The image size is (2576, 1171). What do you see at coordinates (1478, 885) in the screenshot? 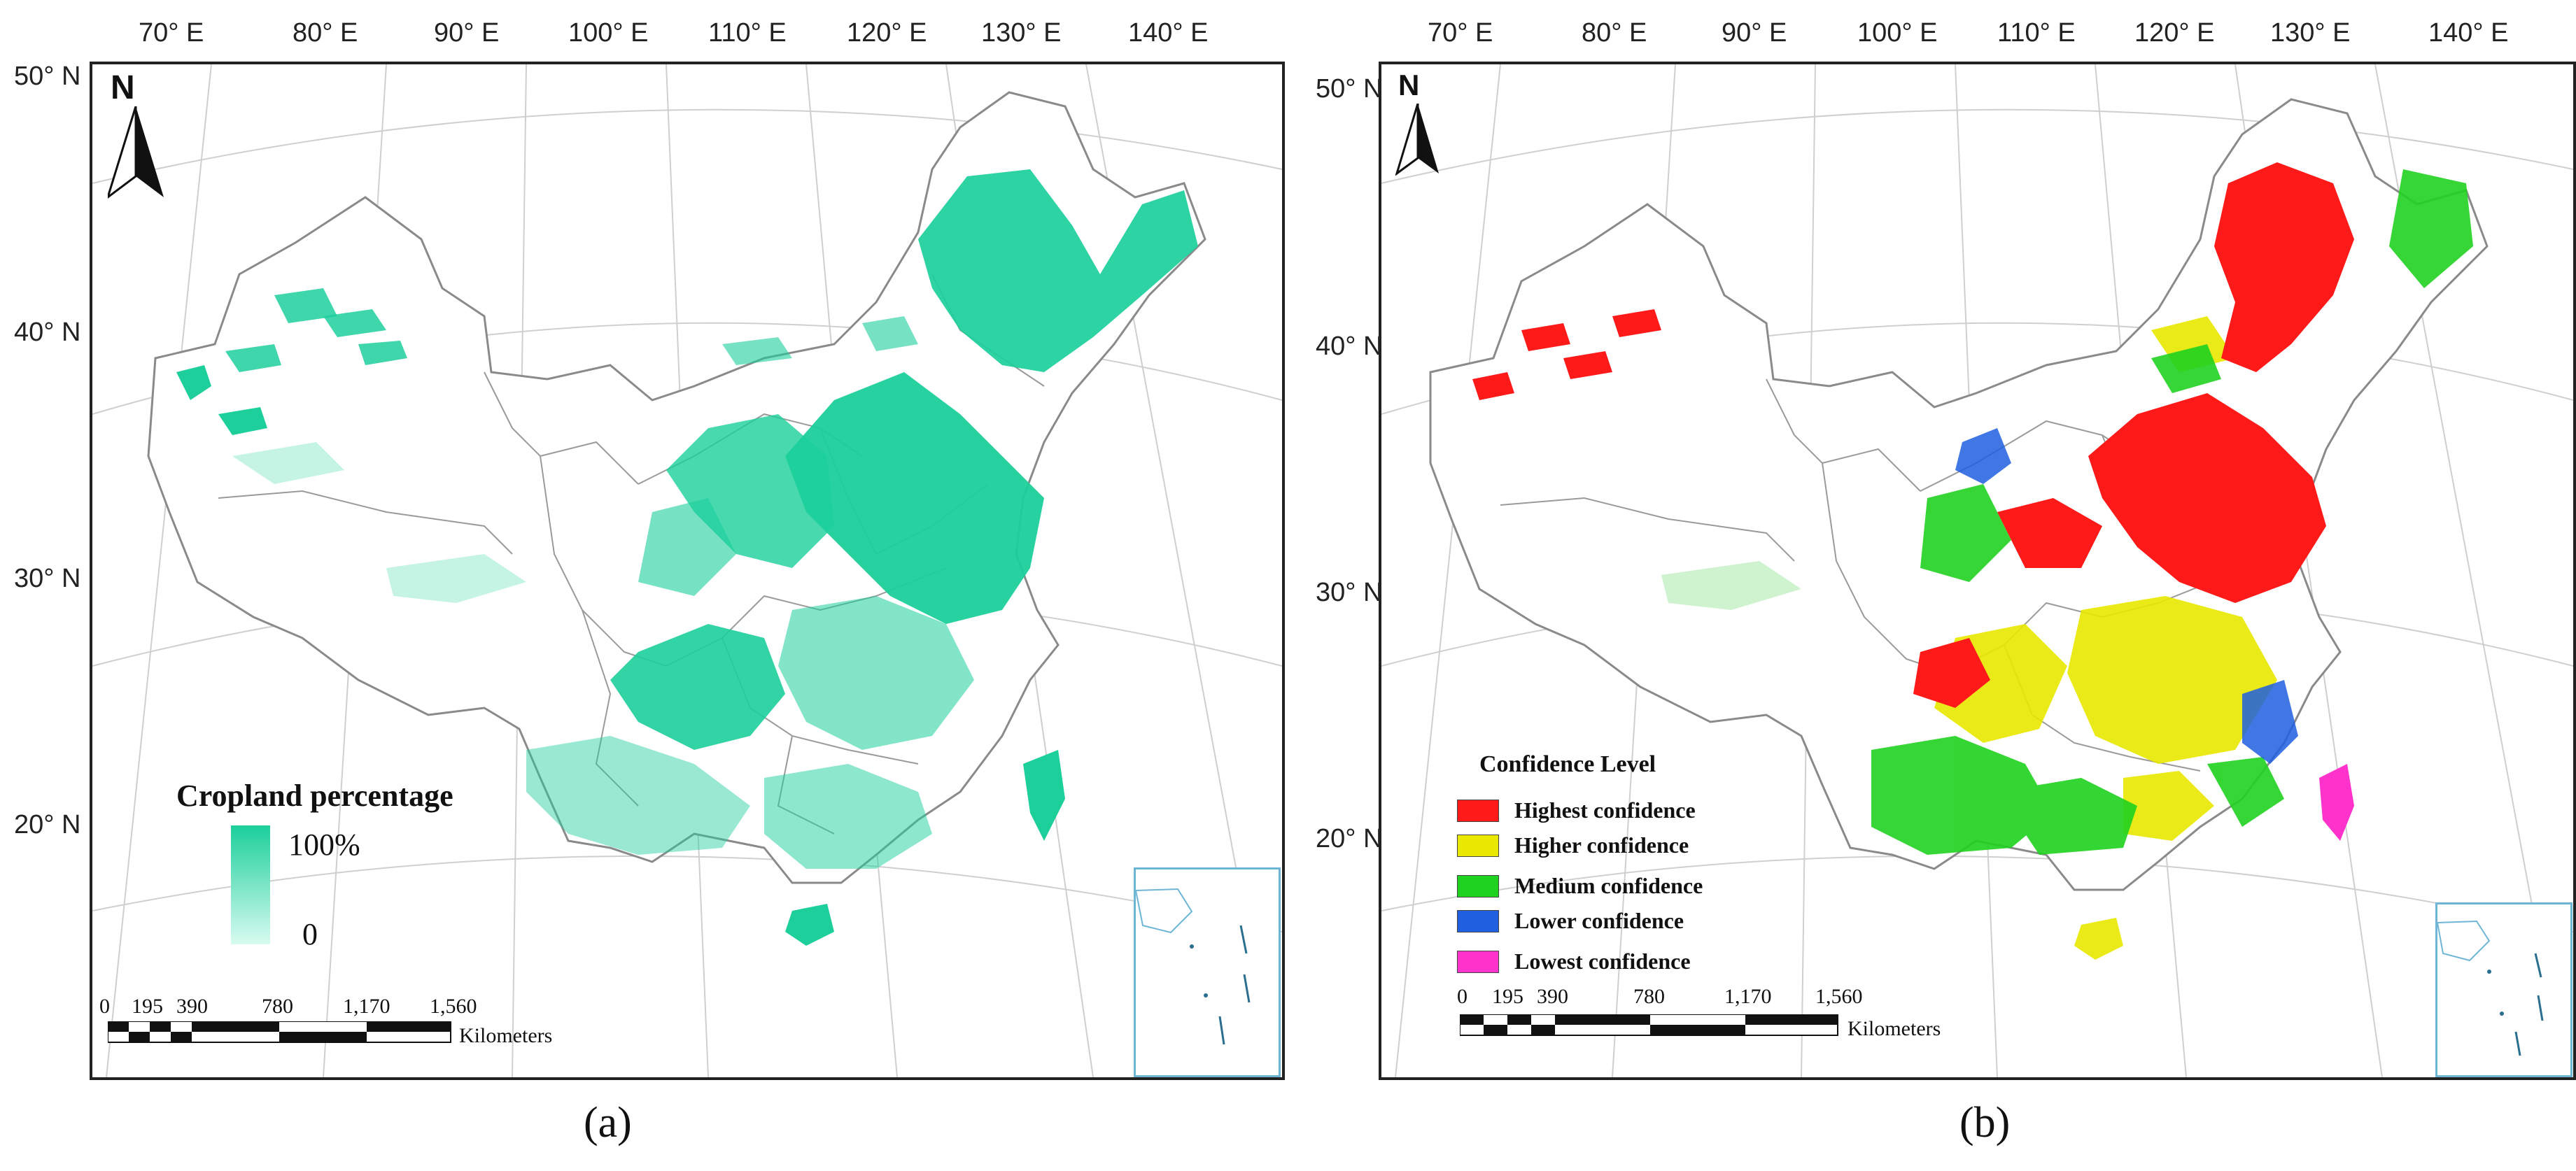
I see `swatch-medium` at bounding box center [1478, 885].